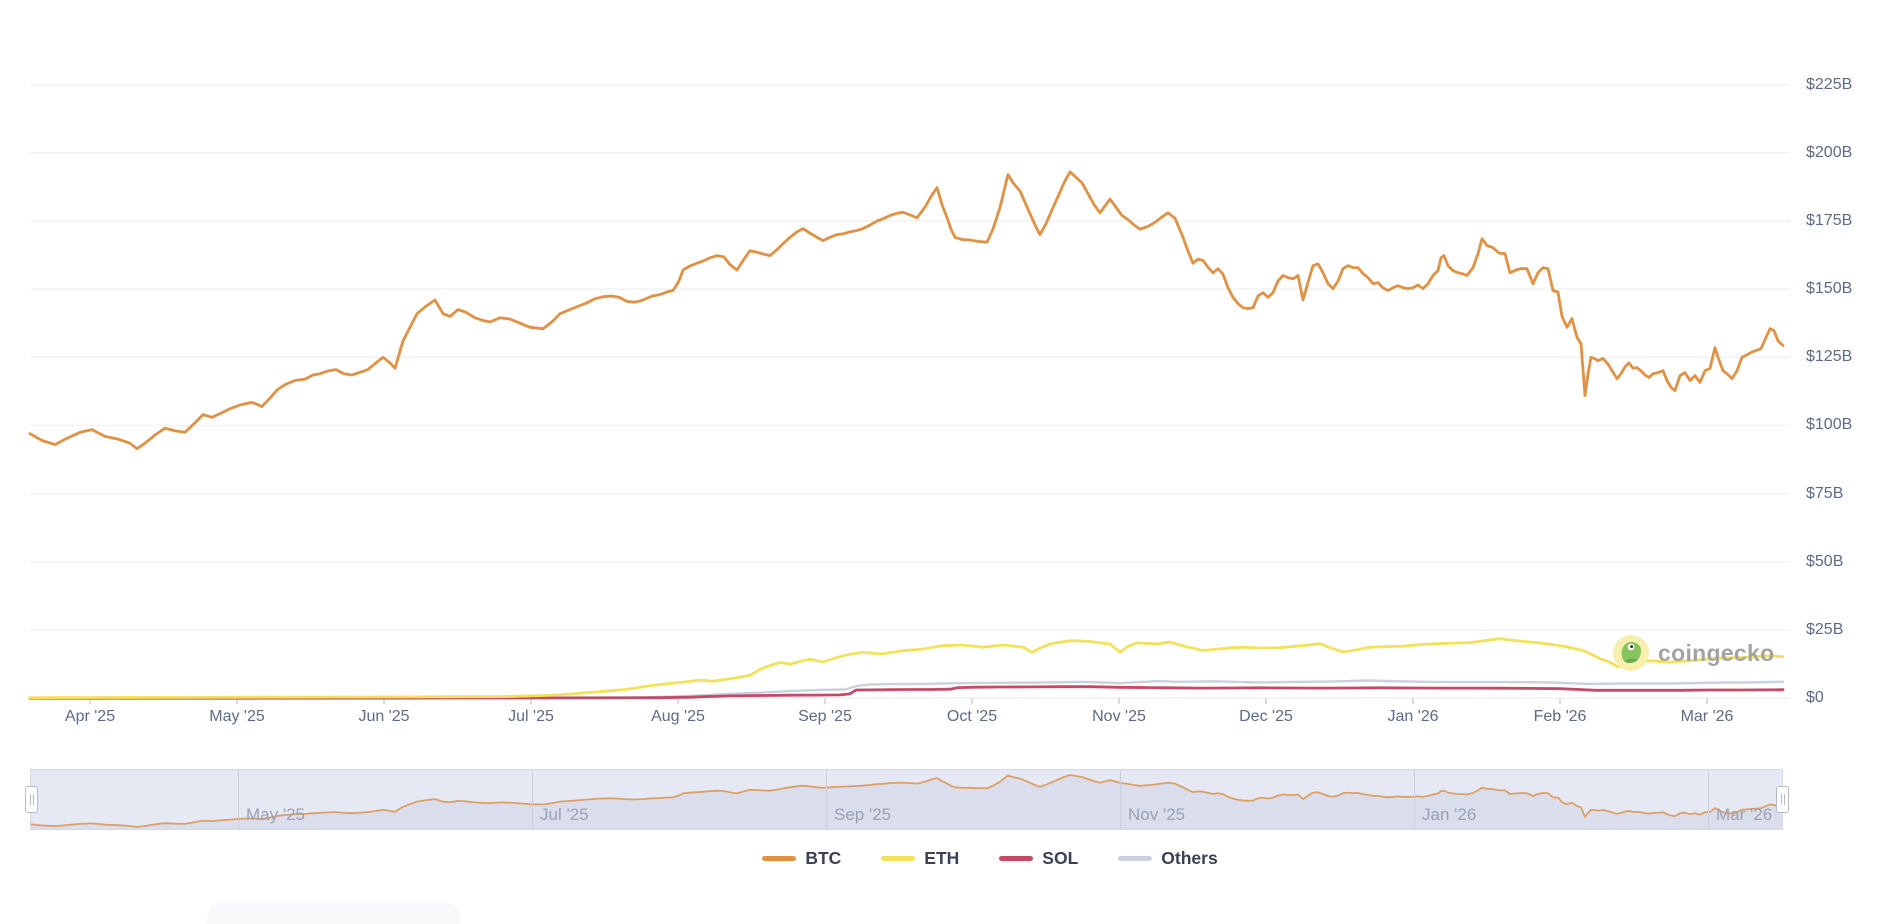  I want to click on navigator-label: Sep '25, so click(863, 814).